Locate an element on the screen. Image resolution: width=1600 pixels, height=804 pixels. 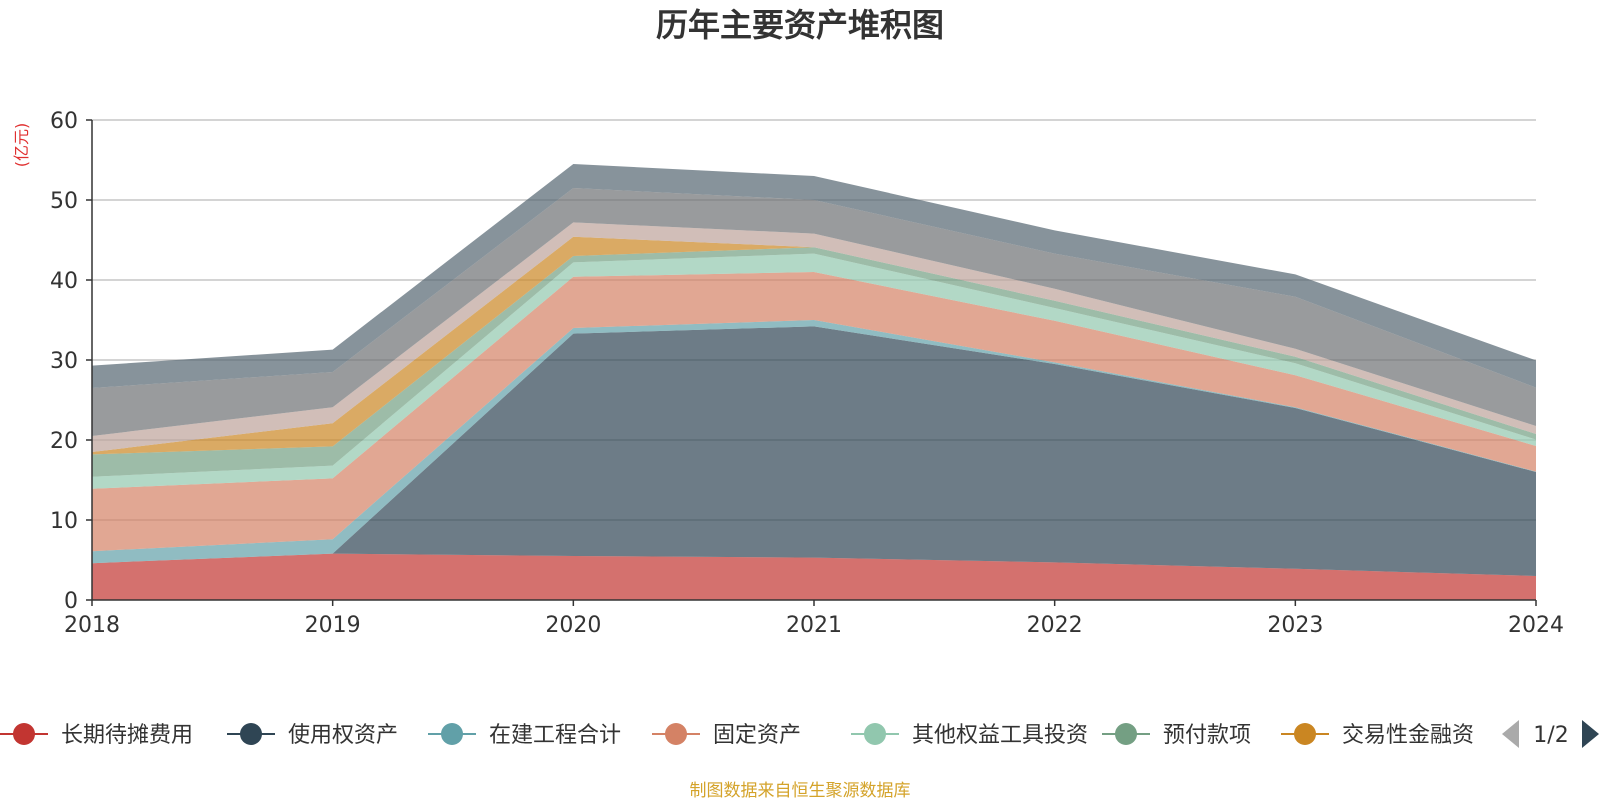
x-tick-label: 2021 is located at coordinates (814, 625).